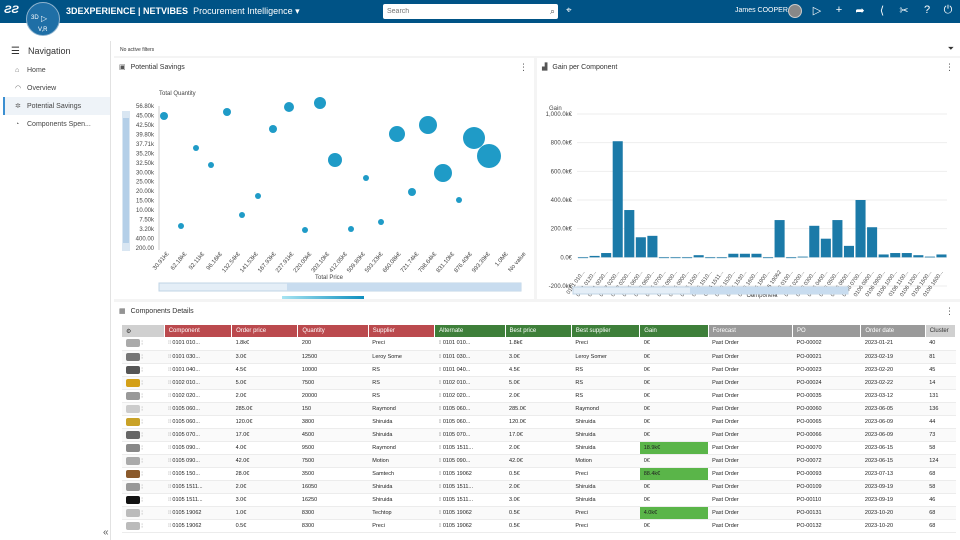 This screenshot has width=960, height=540. What do you see at coordinates (606, 331) in the screenshot?
I see `col-best-supplier: Best supplier` at bounding box center [606, 331].